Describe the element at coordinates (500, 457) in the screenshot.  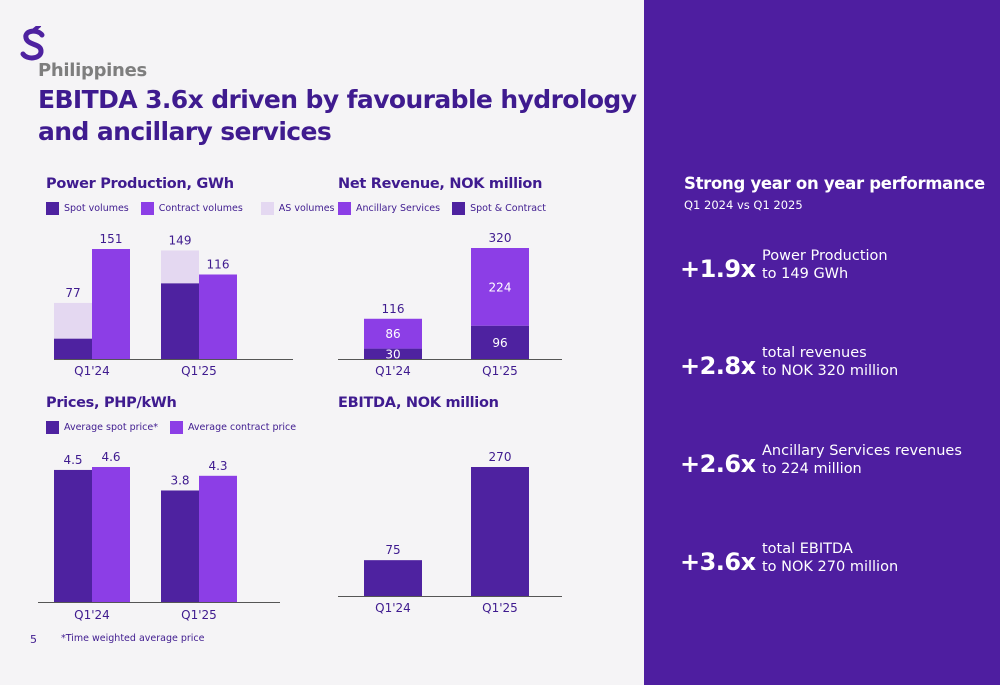
I see `total-label: 270` at that location.